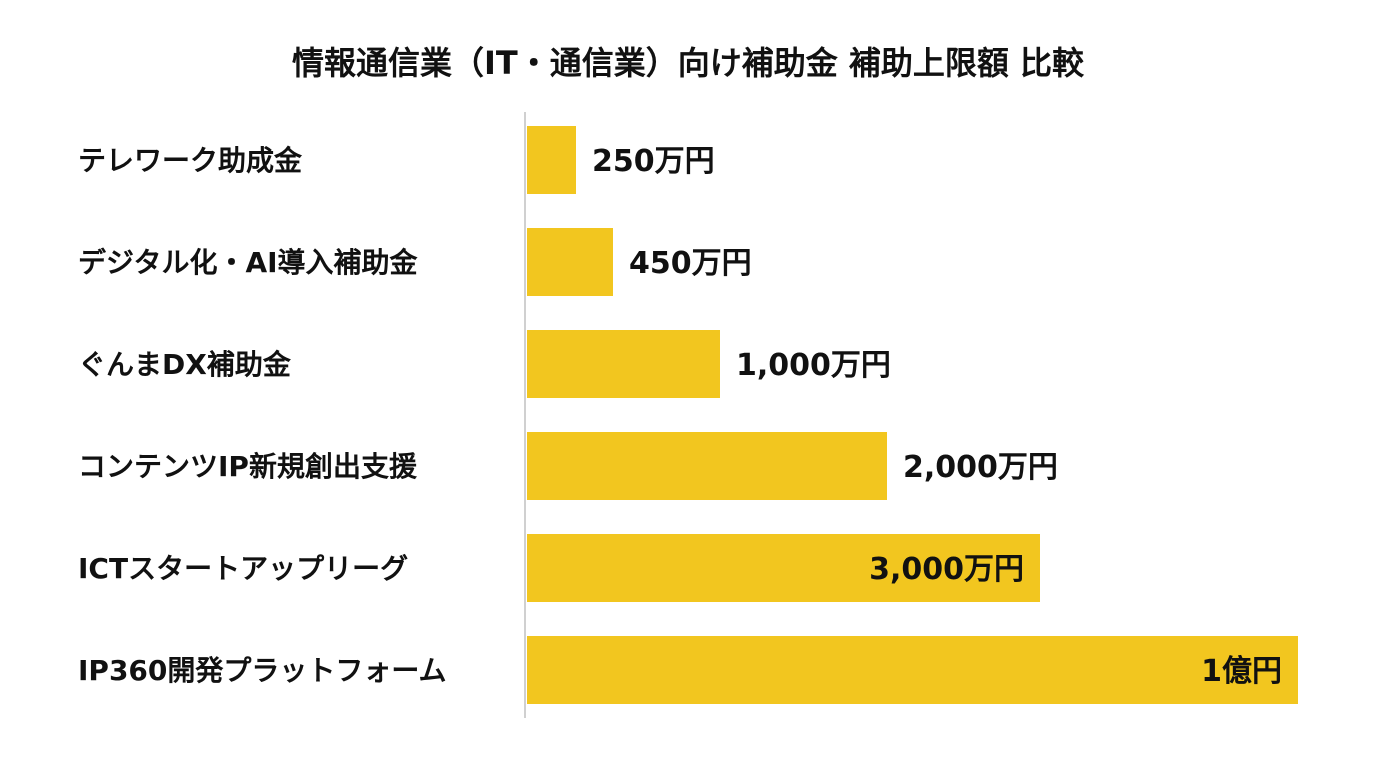  What do you see at coordinates (690, 263) in the screenshot?
I see `data-label: 450万円` at bounding box center [690, 263].